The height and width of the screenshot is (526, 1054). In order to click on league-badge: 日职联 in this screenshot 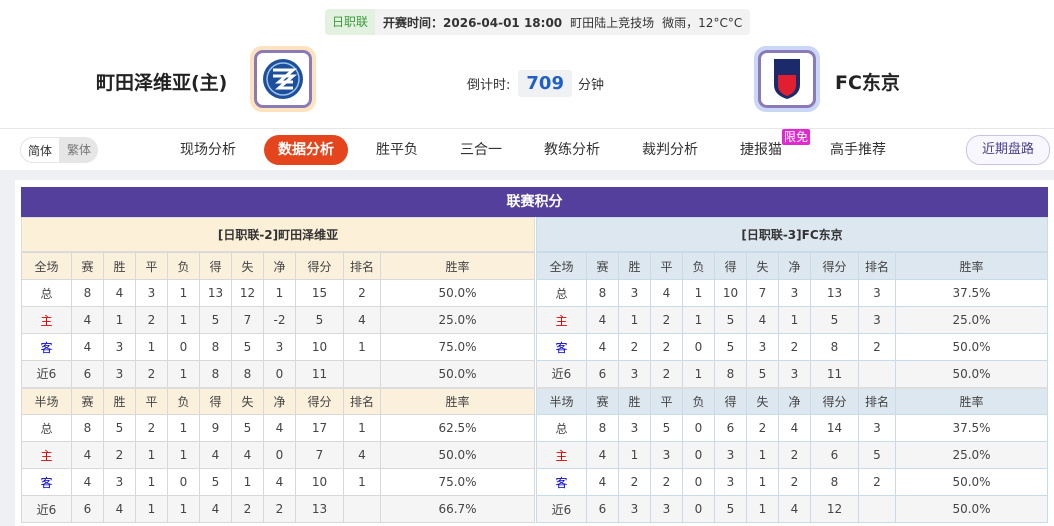, I will do `click(350, 22)`.